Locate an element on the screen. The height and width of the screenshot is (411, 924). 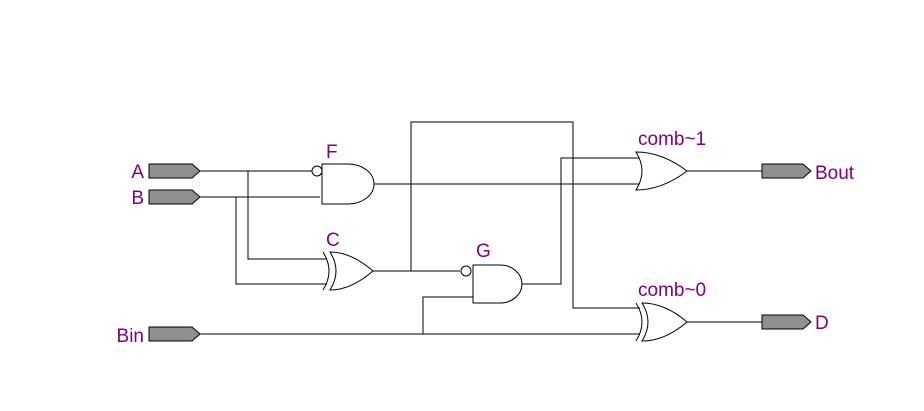
or-gate-comb1 is located at coordinates (661, 171).